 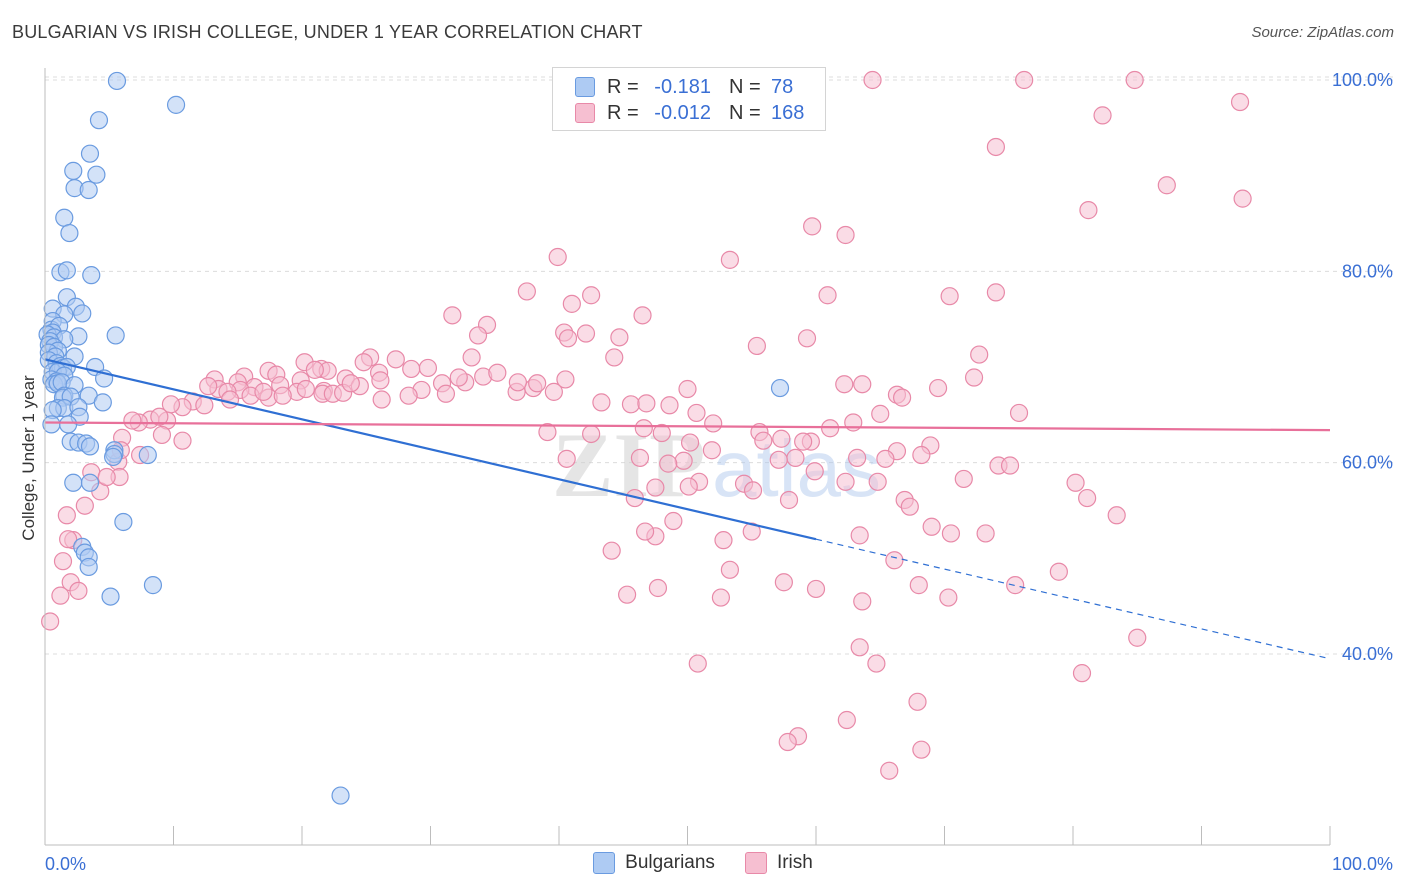 I want to click on x-tick-label: 100.0%, so click(x=1362, y=864).